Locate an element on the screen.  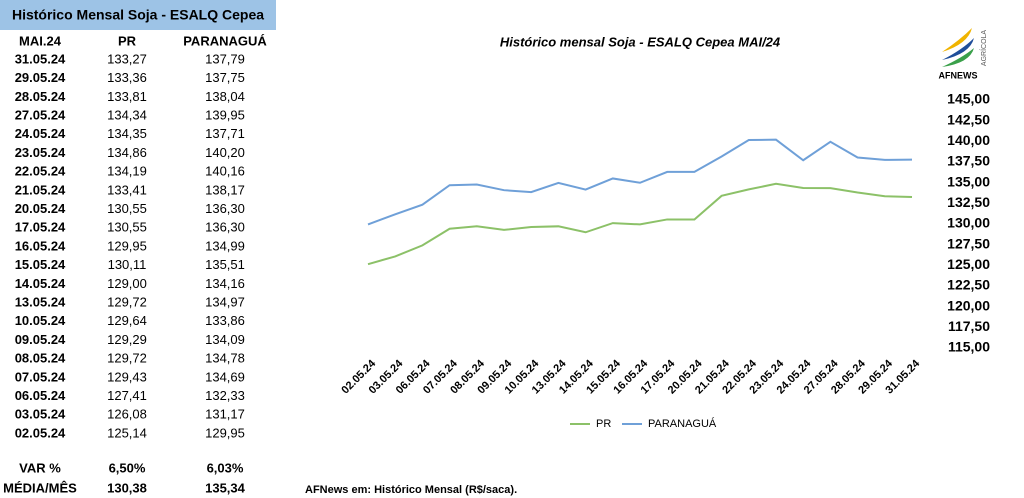
table-cell: 138,17 is located at coordinates (225, 189).